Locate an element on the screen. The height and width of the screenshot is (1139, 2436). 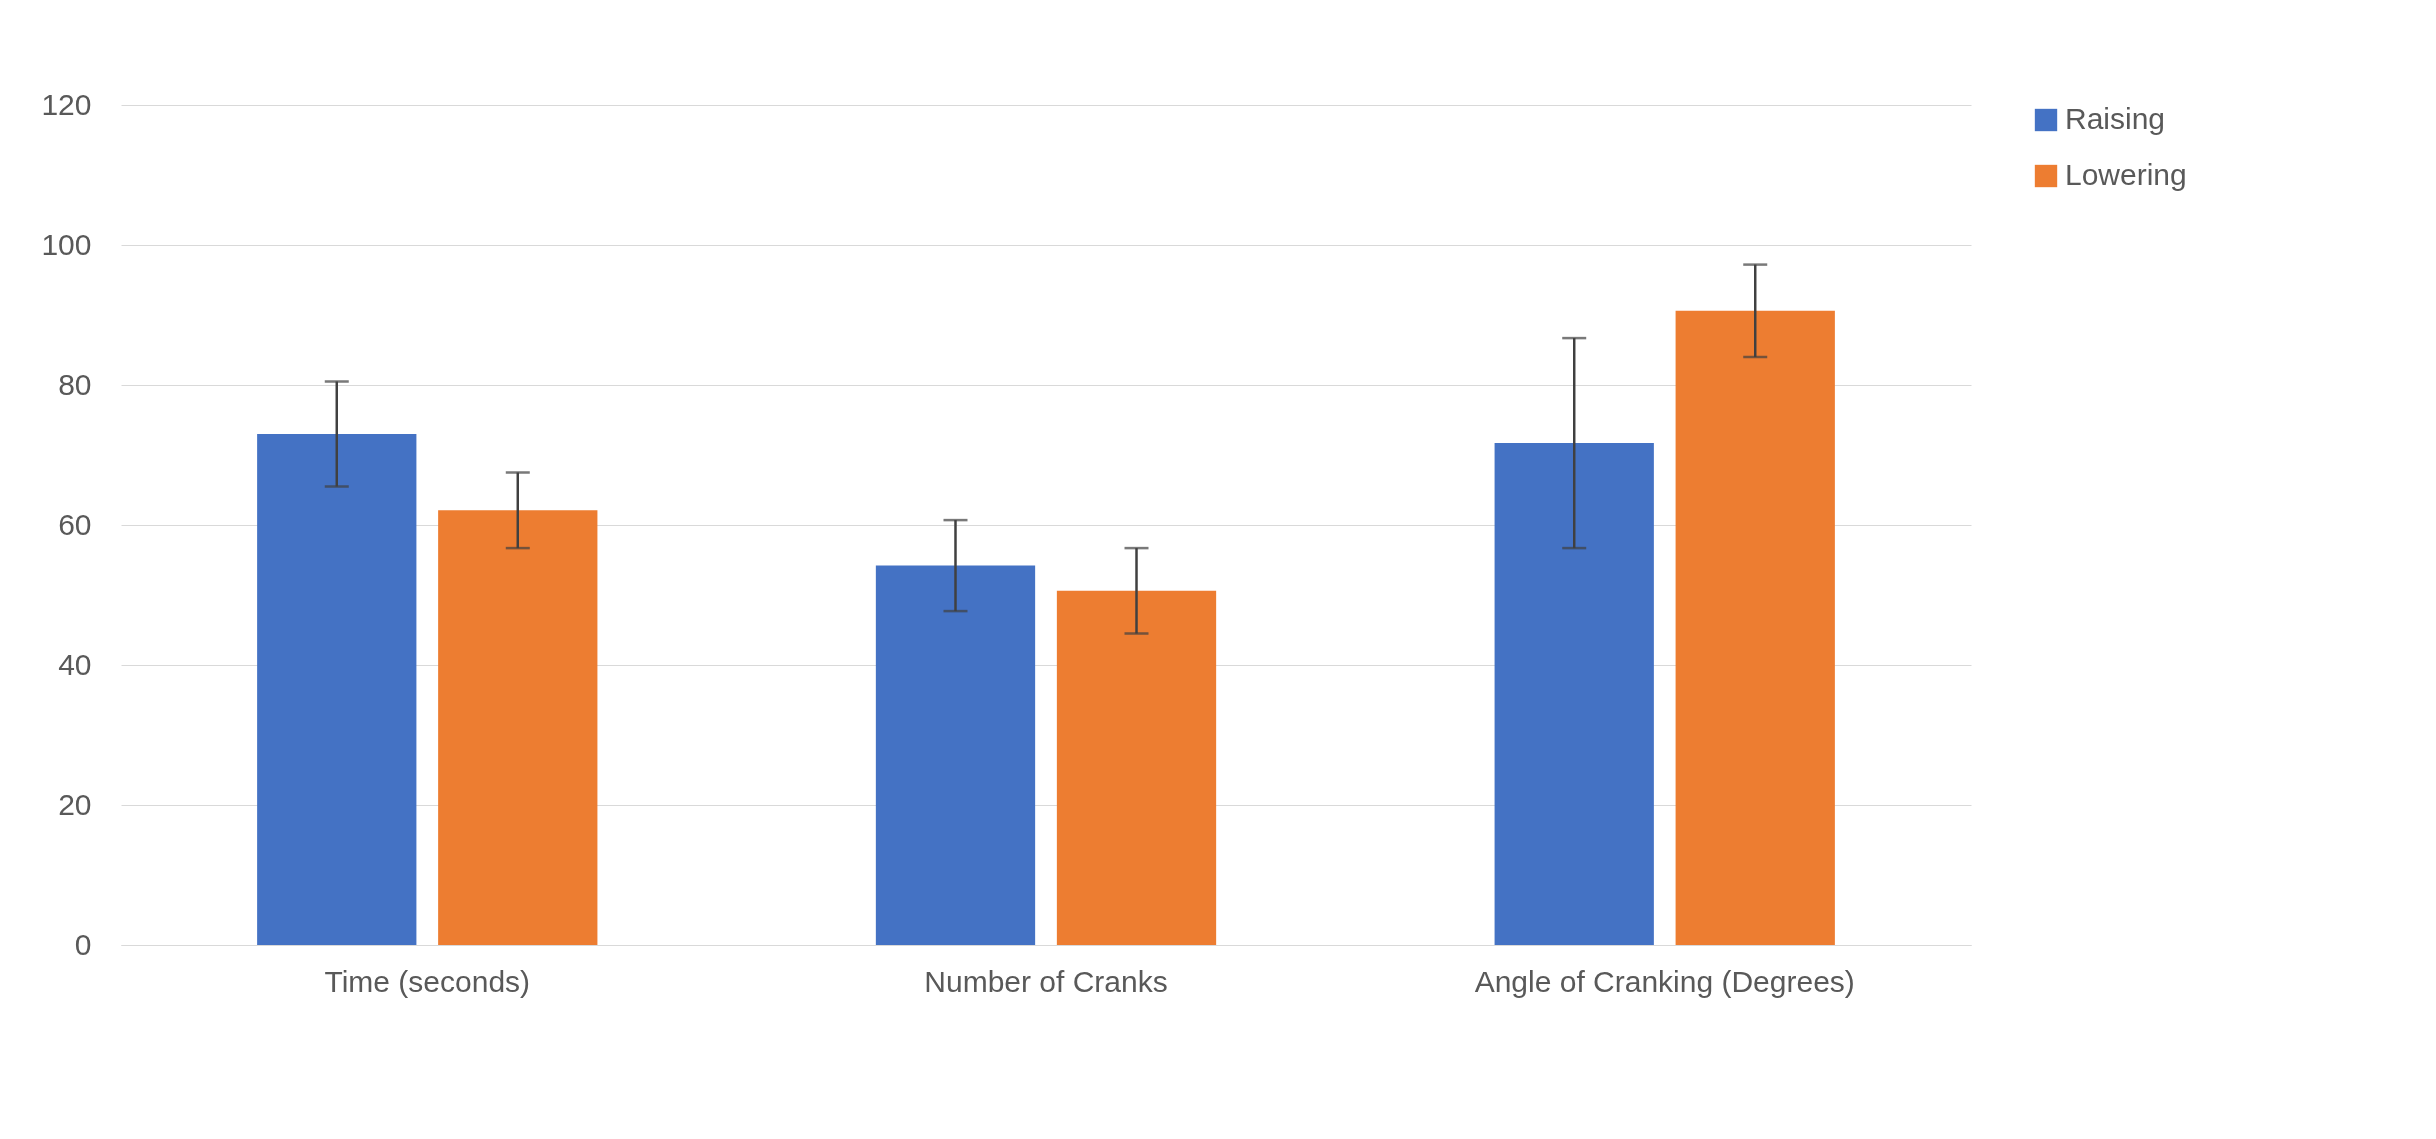
legend-label: Lowering is located at coordinates (2126, 174).